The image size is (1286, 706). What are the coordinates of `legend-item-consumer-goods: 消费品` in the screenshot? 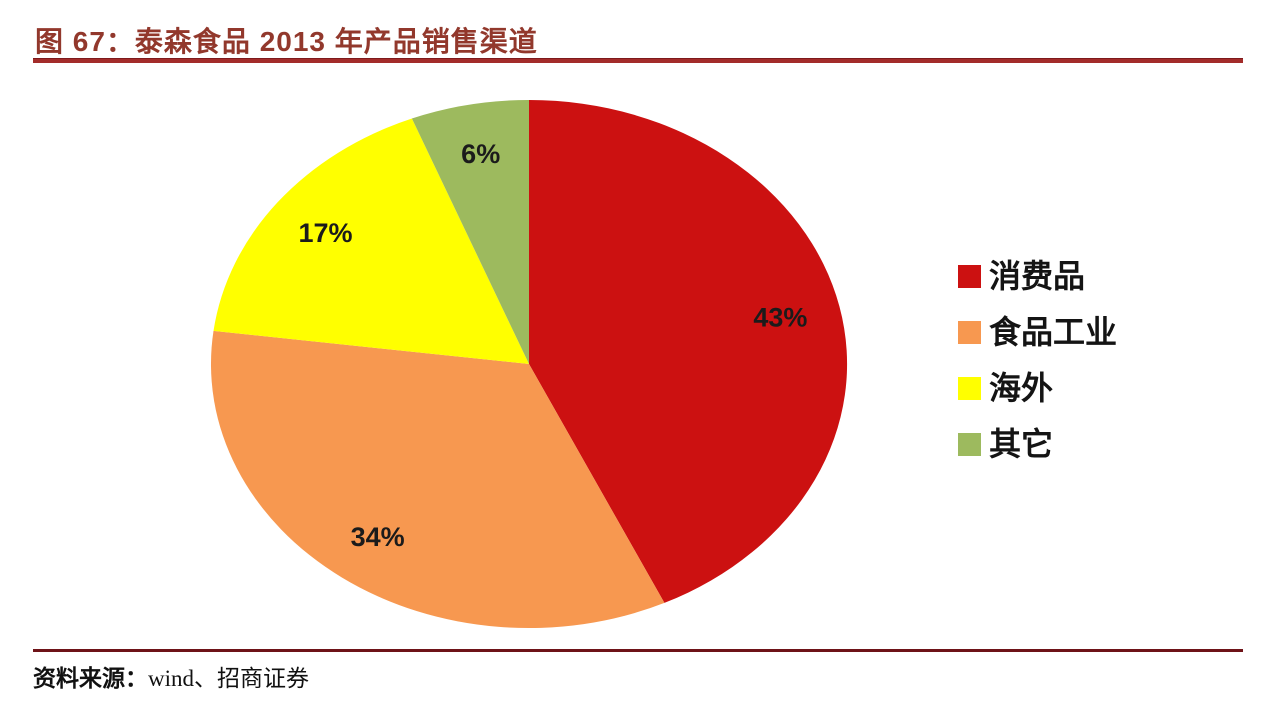 It's located at (1037, 276).